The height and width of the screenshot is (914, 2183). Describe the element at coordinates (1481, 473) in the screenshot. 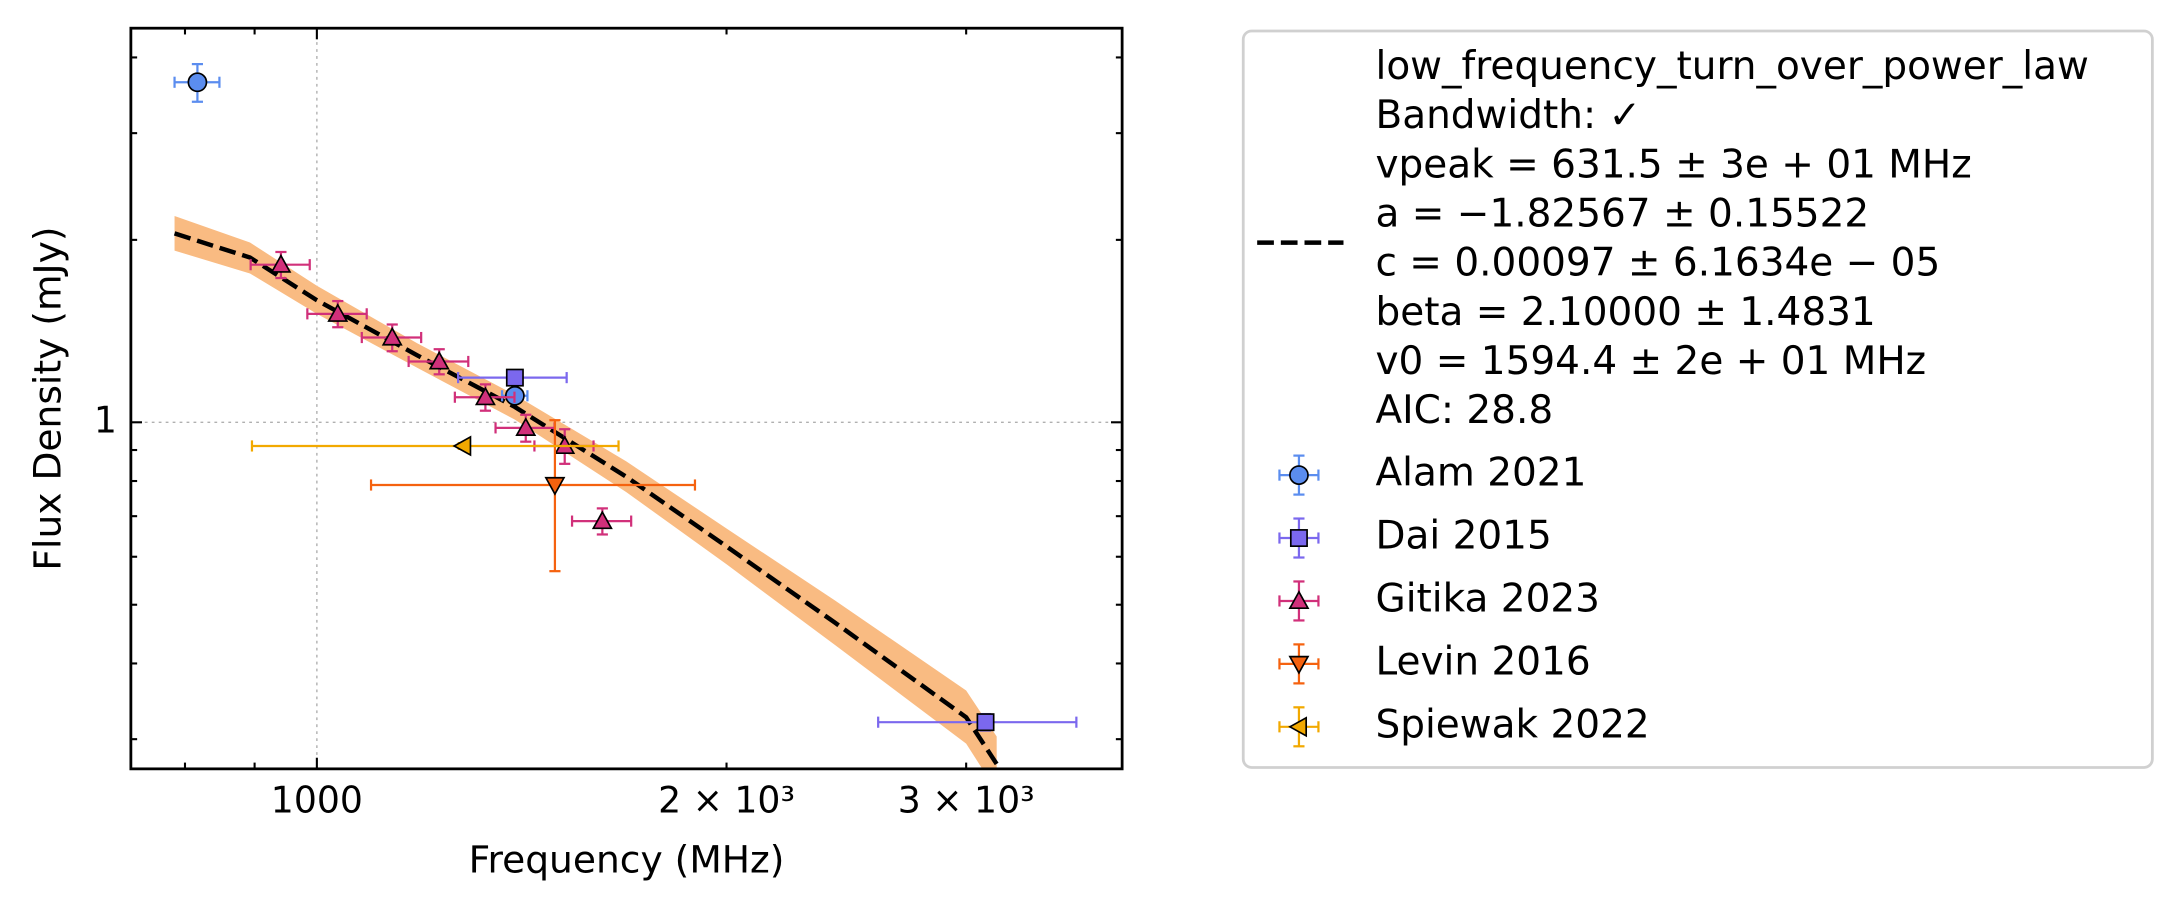

I see `legend-label: Alam 2021` at that location.